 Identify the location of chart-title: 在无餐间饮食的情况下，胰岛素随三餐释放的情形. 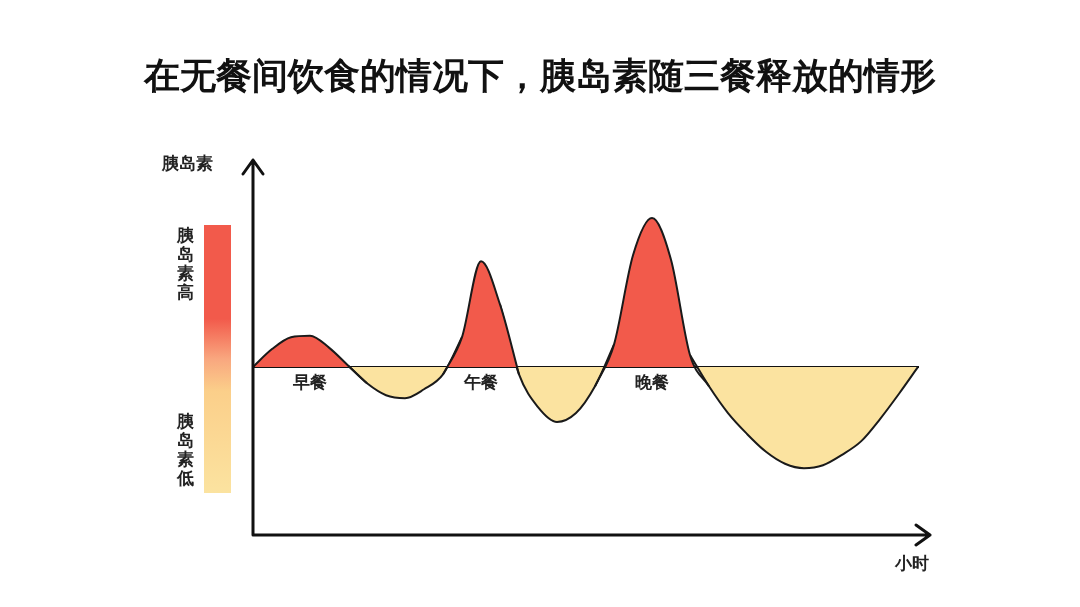
(539, 76).